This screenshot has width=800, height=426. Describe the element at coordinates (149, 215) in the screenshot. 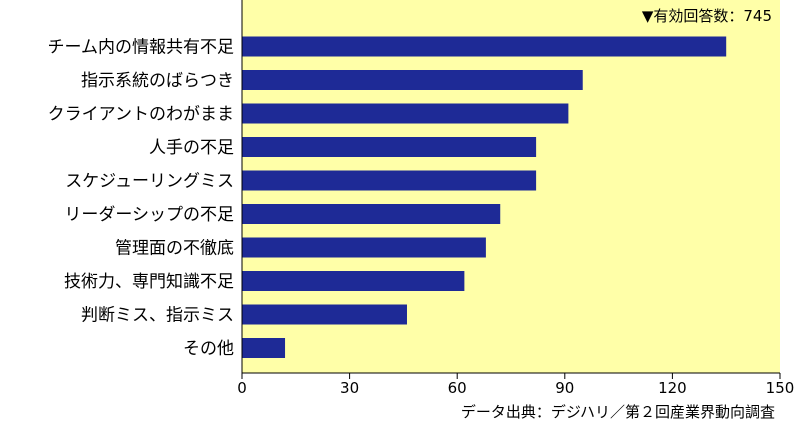

I see `category-label-6: リーダーシップの不足` at that location.